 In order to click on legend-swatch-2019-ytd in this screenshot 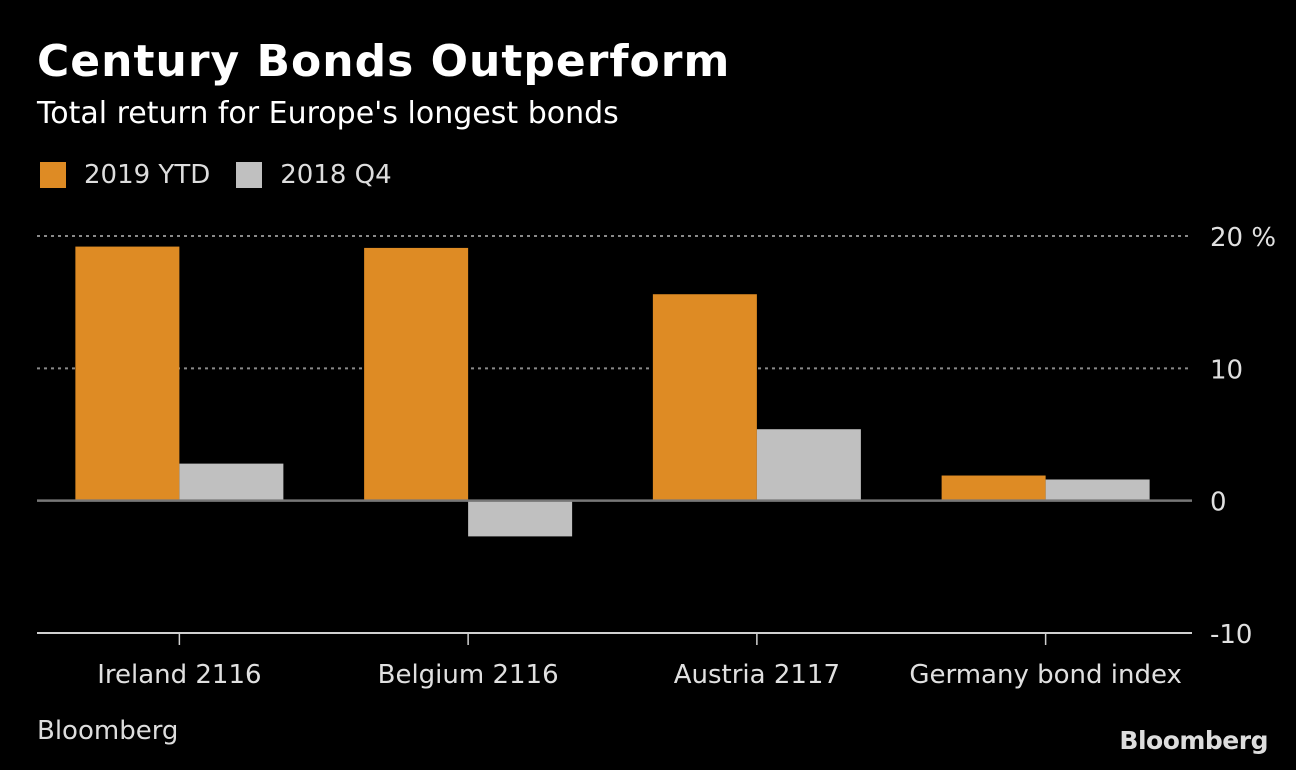, I will do `click(53, 175)`.